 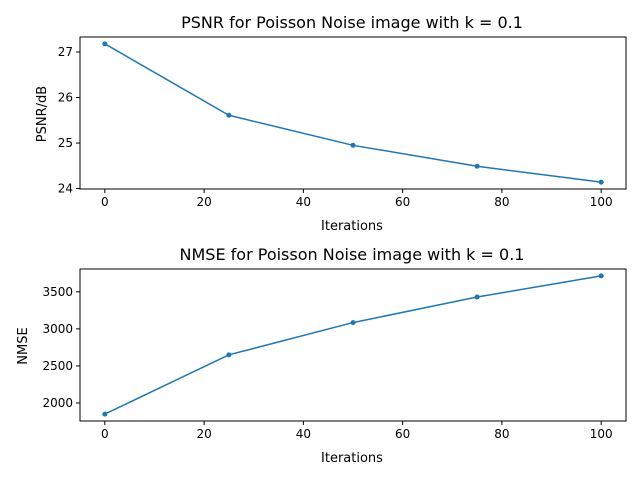 What do you see at coordinates (65, 52) in the screenshot?
I see `psnr-y-tick-label: 27` at bounding box center [65, 52].